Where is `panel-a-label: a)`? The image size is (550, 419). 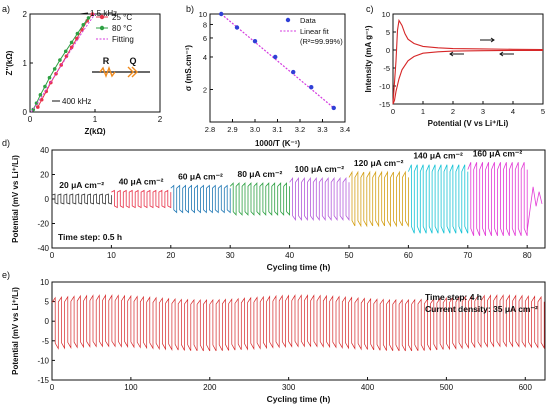 panel-a-label: a) is located at coordinates (6, 9).